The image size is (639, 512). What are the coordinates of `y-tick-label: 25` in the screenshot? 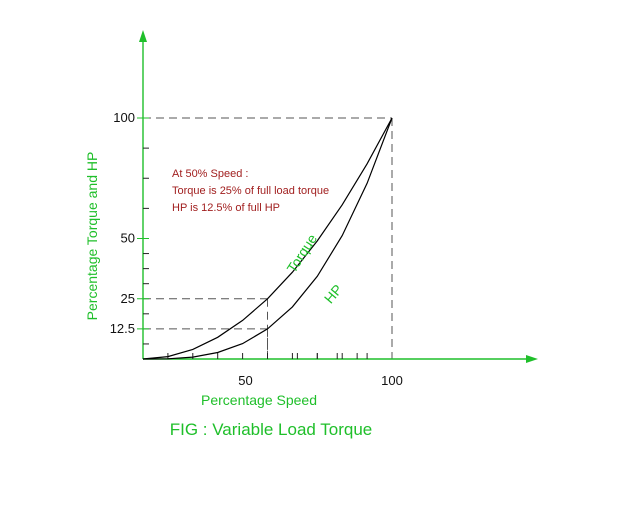 It's located at (128, 298).